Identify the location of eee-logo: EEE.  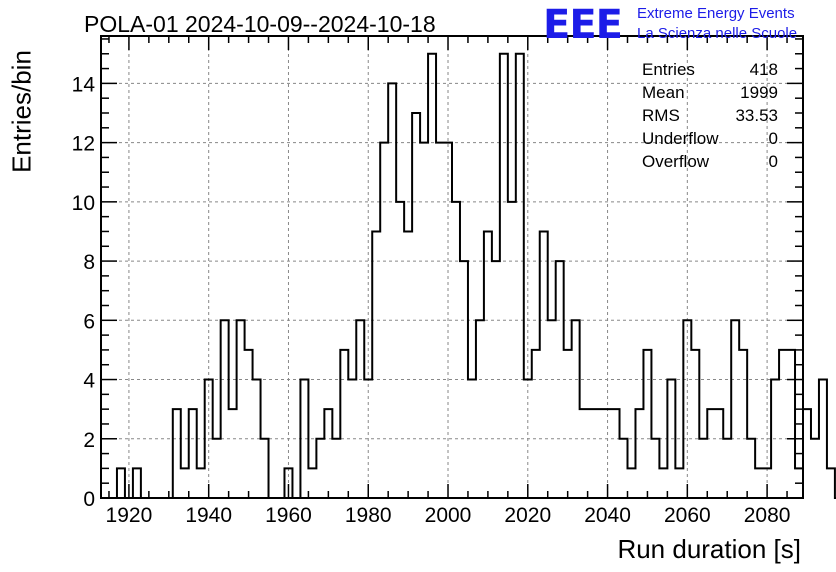
(583, 25).